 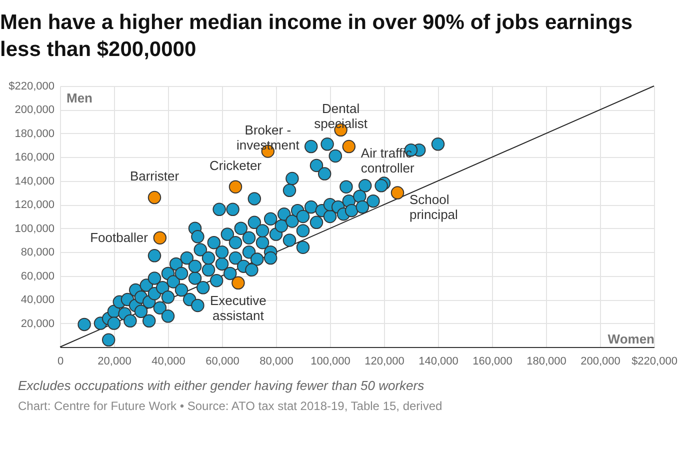 I want to click on x-tick-label: 20,000, so click(x=115, y=362).